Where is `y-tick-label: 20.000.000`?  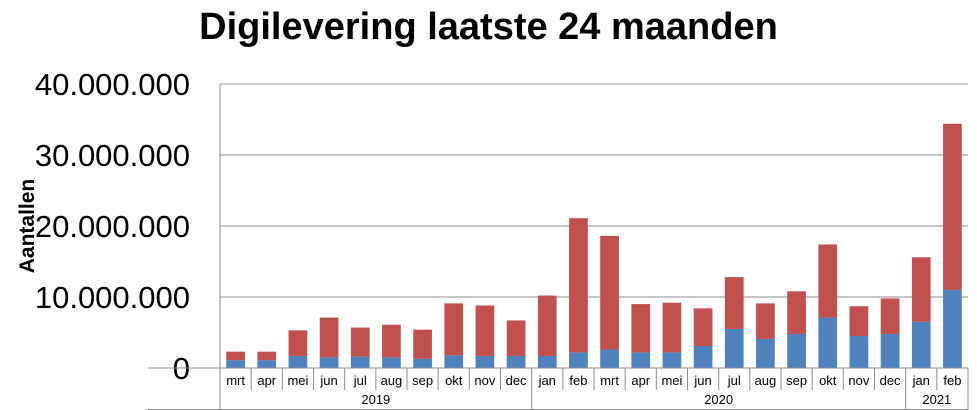
y-tick-label: 20.000.000 is located at coordinates (112, 226).